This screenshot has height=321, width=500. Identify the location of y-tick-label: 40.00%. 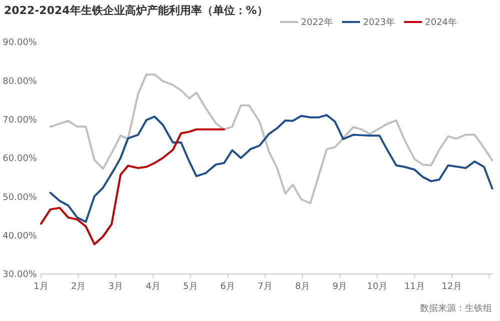
(20, 236).